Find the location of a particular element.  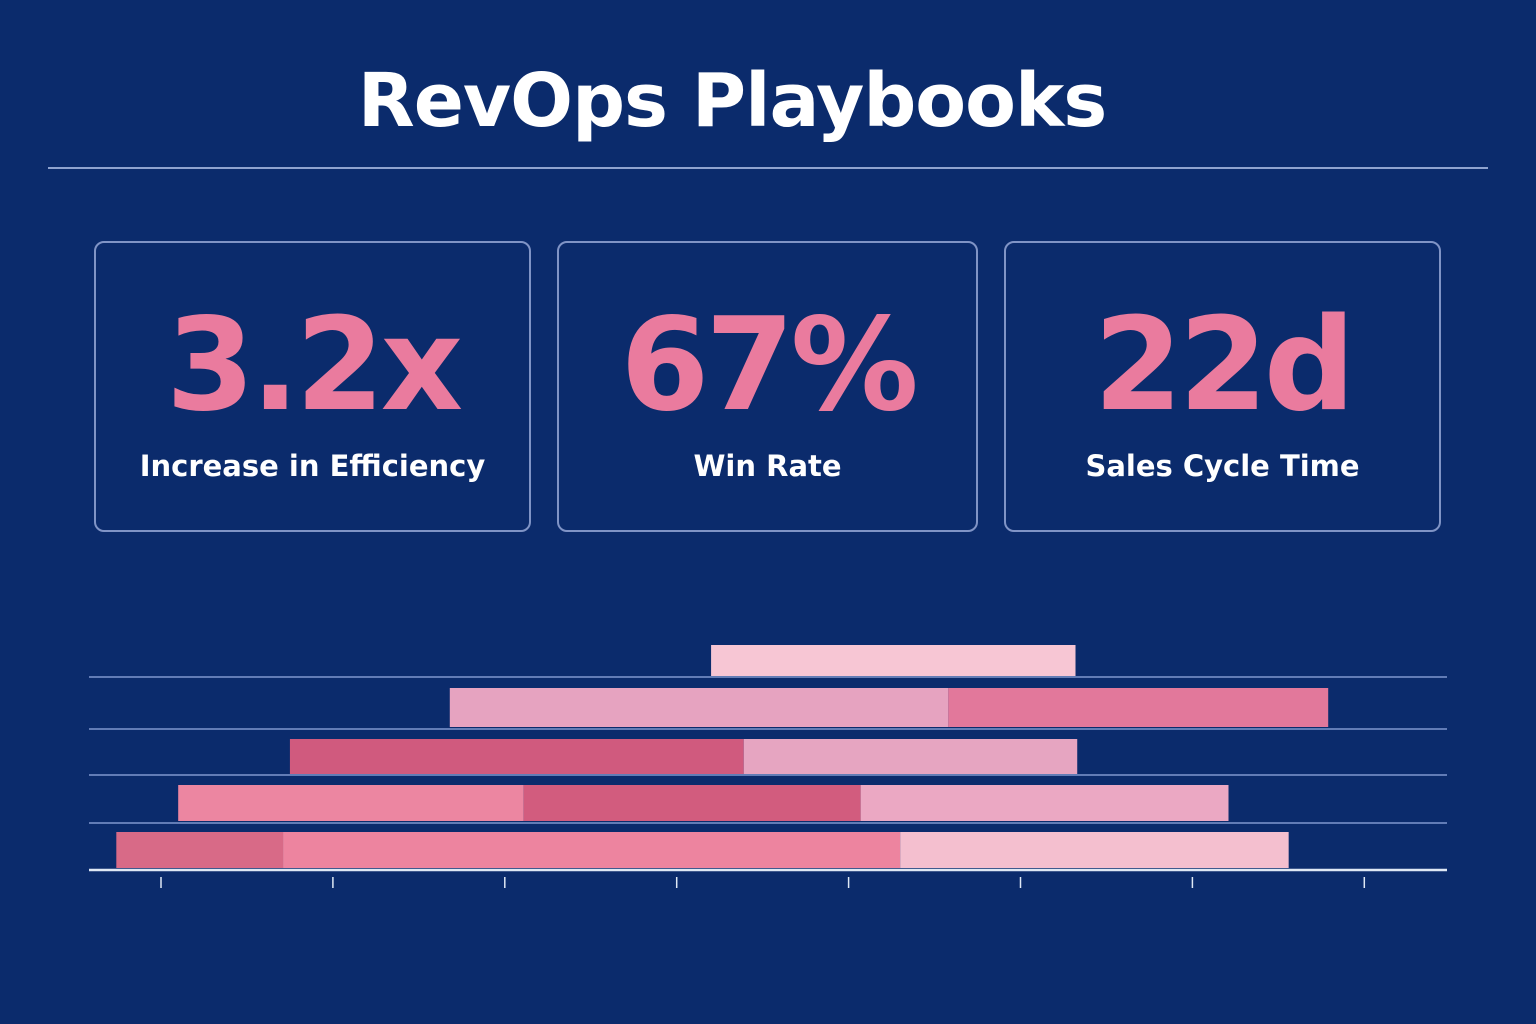

title-divider is located at coordinates (768, 168).